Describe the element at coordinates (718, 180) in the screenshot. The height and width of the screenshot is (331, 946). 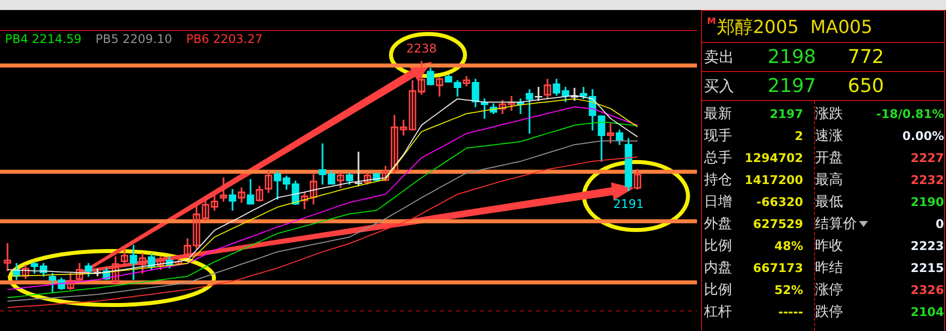
I see `text: 持仓` at that location.